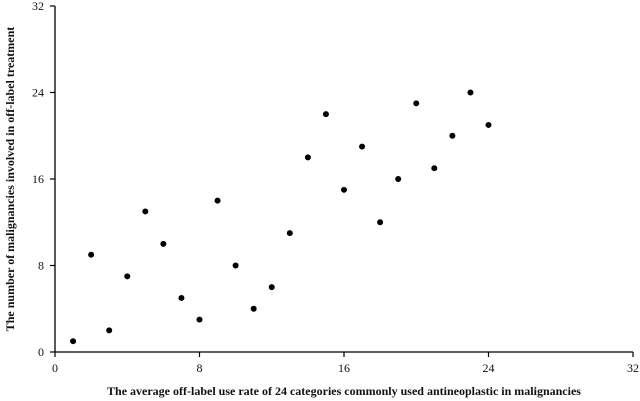 This screenshot has width=640, height=401. Describe the element at coordinates (344, 368) in the screenshot. I see `x-tick-label: 16` at that location.